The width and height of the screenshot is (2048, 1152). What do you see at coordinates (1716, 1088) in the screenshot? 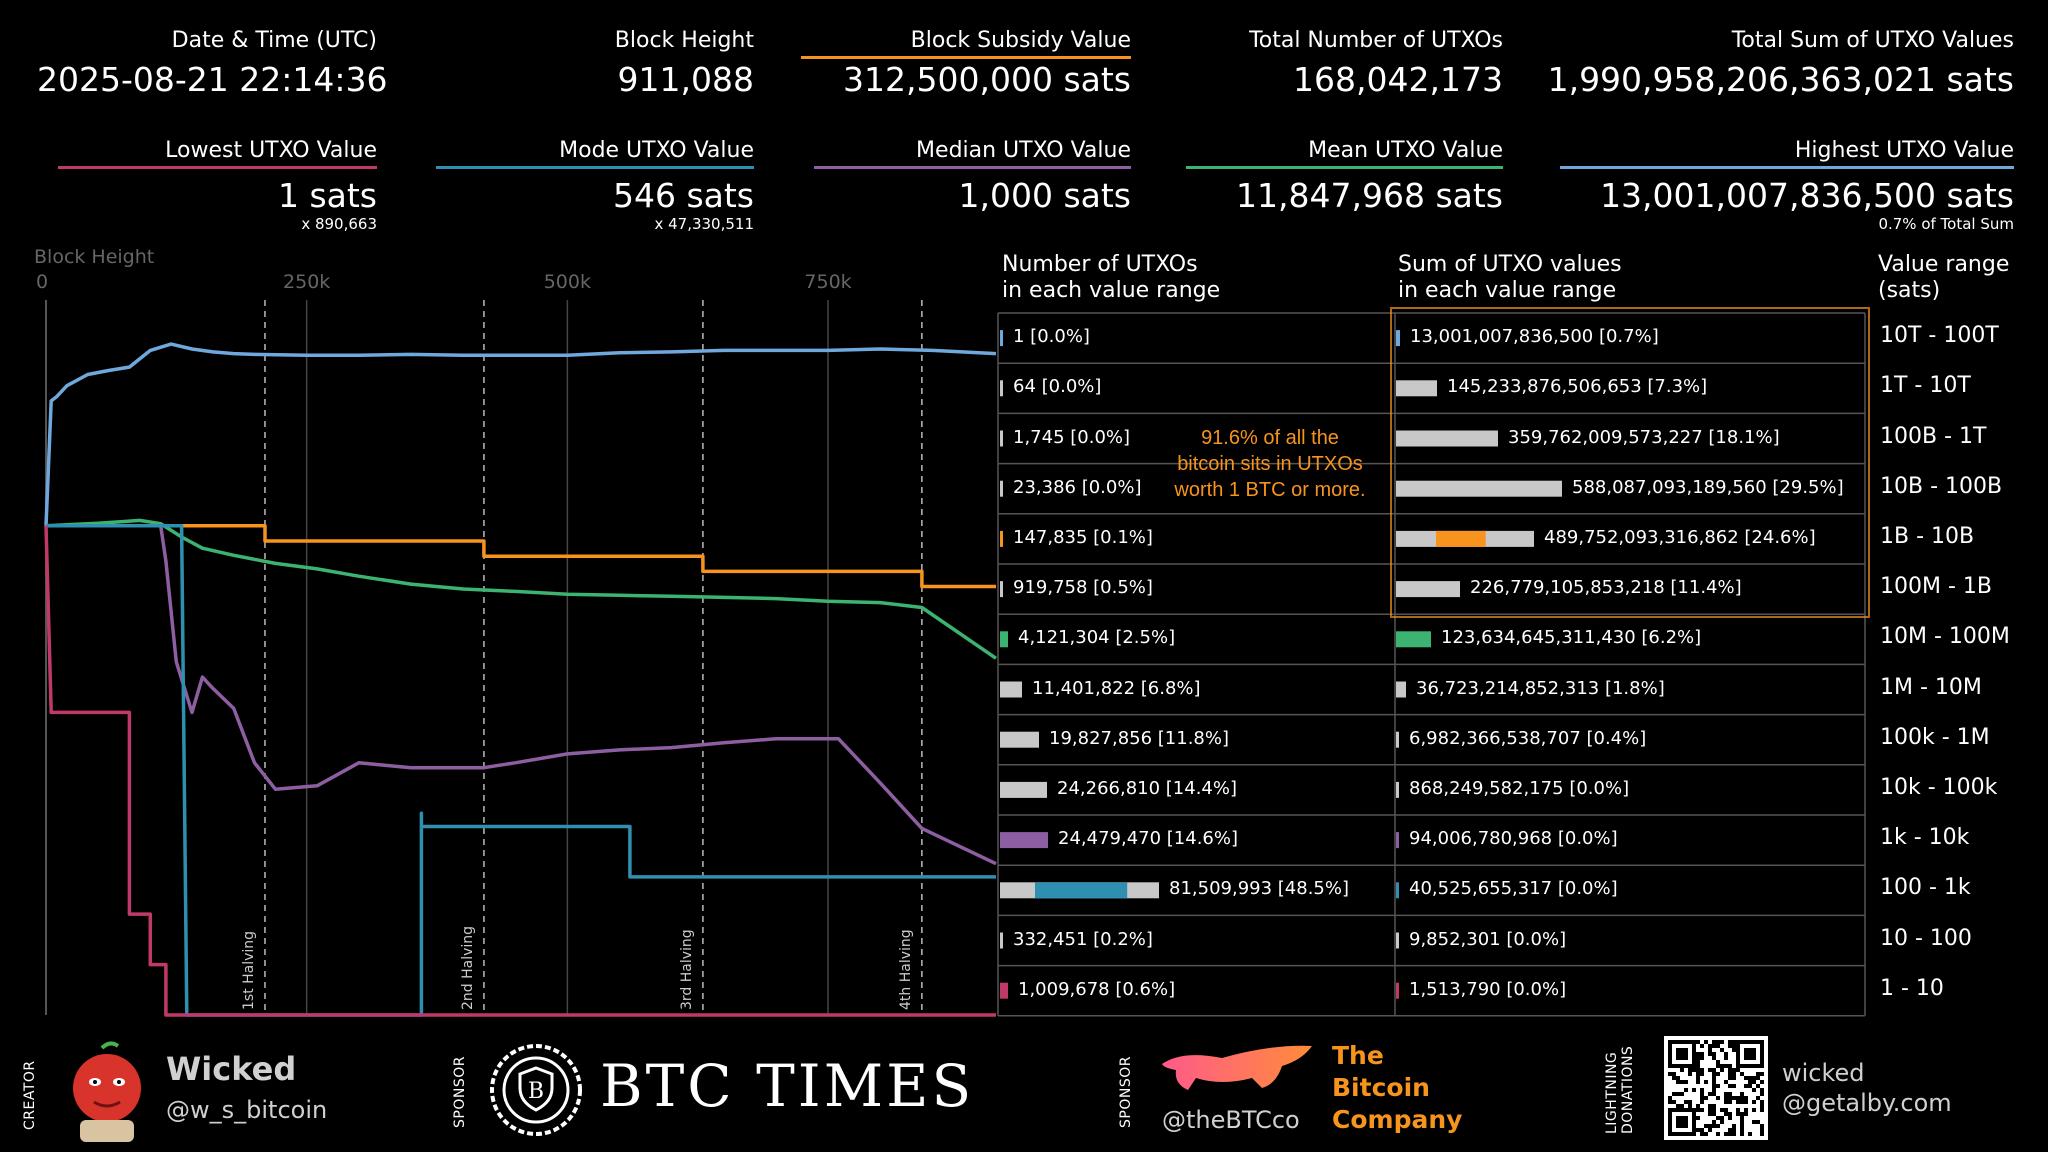
I see `lightning-qr-code-icon` at bounding box center [1716, 1088].